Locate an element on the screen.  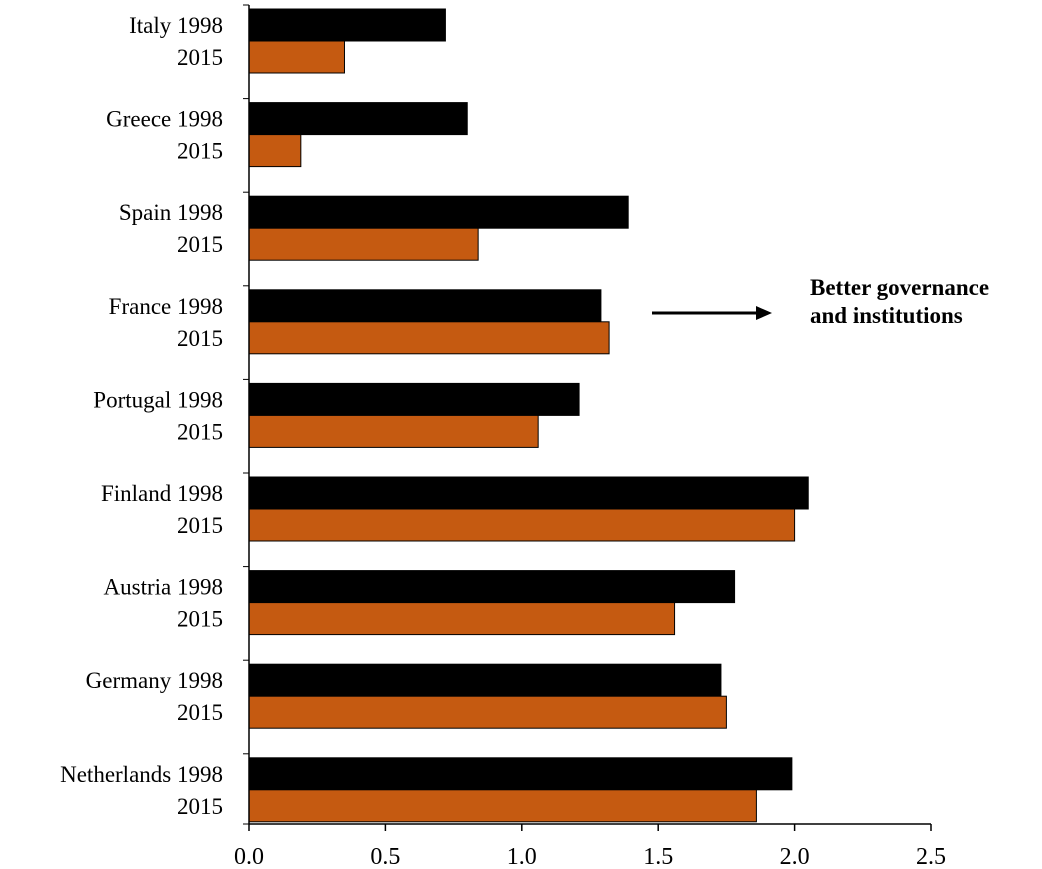
series-label-netherlands-2015: 2015 is located at coordinates (200, 806).